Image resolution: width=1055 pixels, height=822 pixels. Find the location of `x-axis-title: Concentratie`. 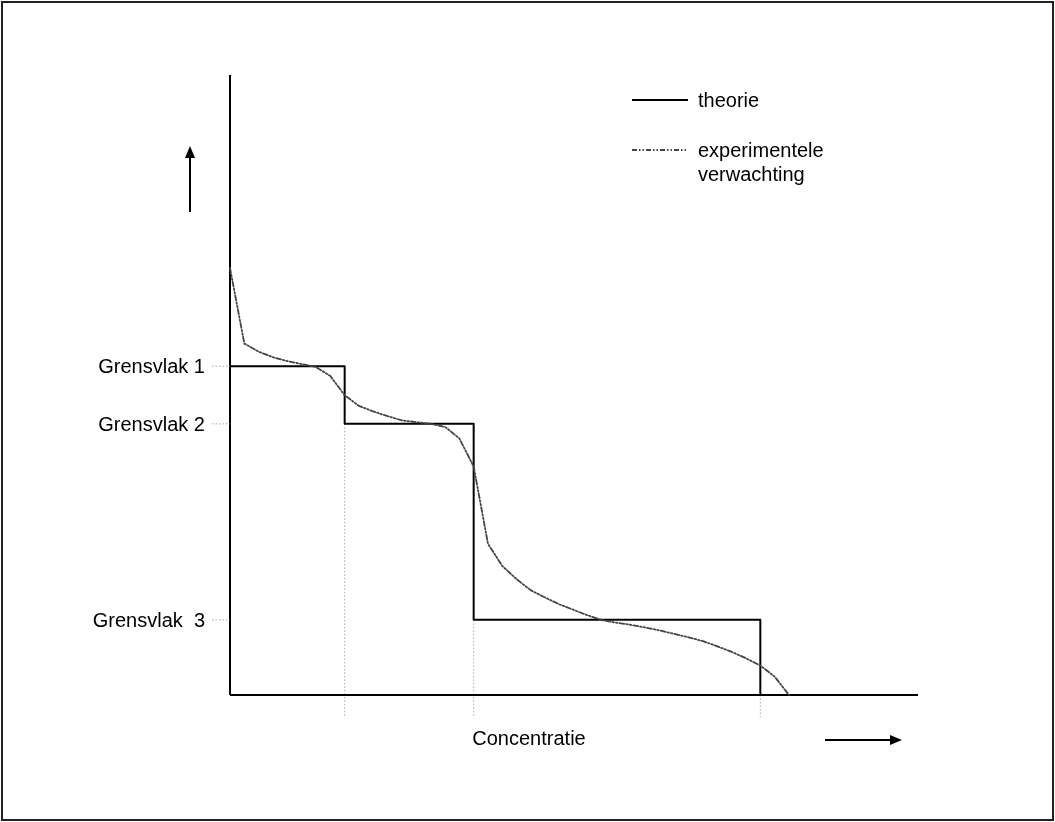

x-axis-title: Concentratie is located at coordinates (529, 738).